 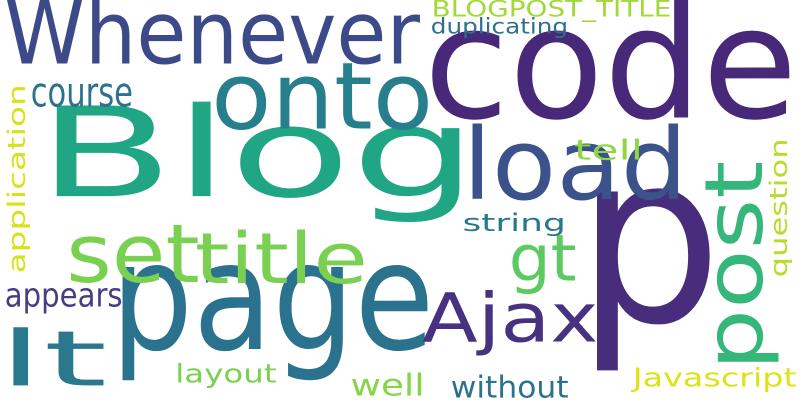 I want to click on word-load: load, so click(x=575, y=165).